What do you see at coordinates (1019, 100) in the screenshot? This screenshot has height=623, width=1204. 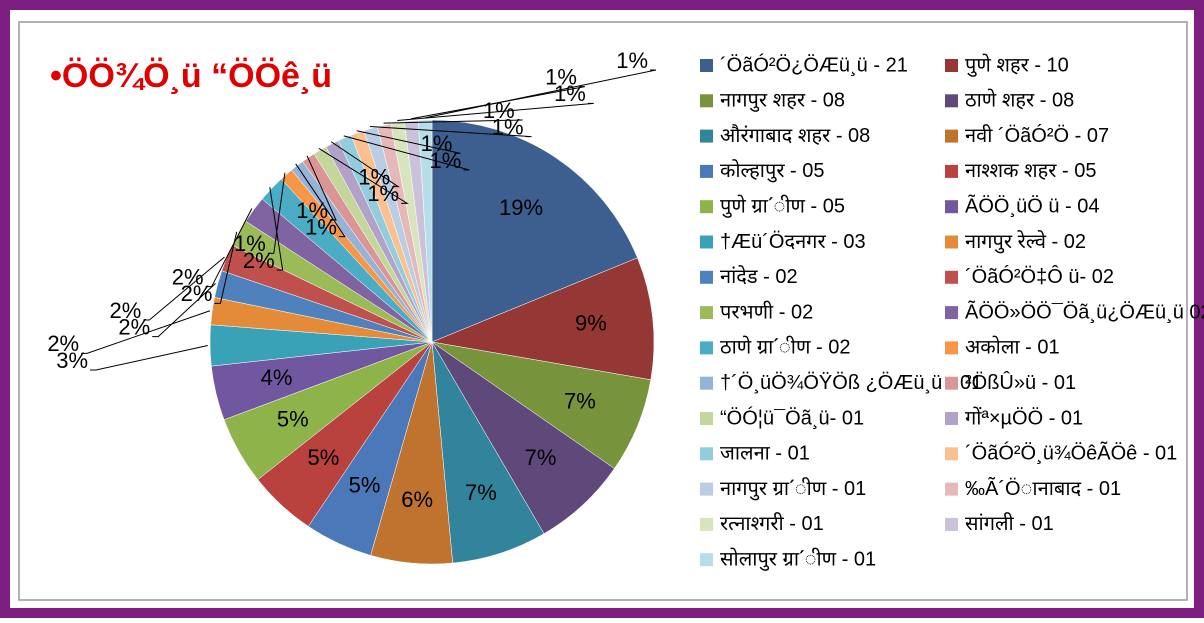 I see `legend-label: ठाणे शहर - 08` at bounding box center [1019, 100].